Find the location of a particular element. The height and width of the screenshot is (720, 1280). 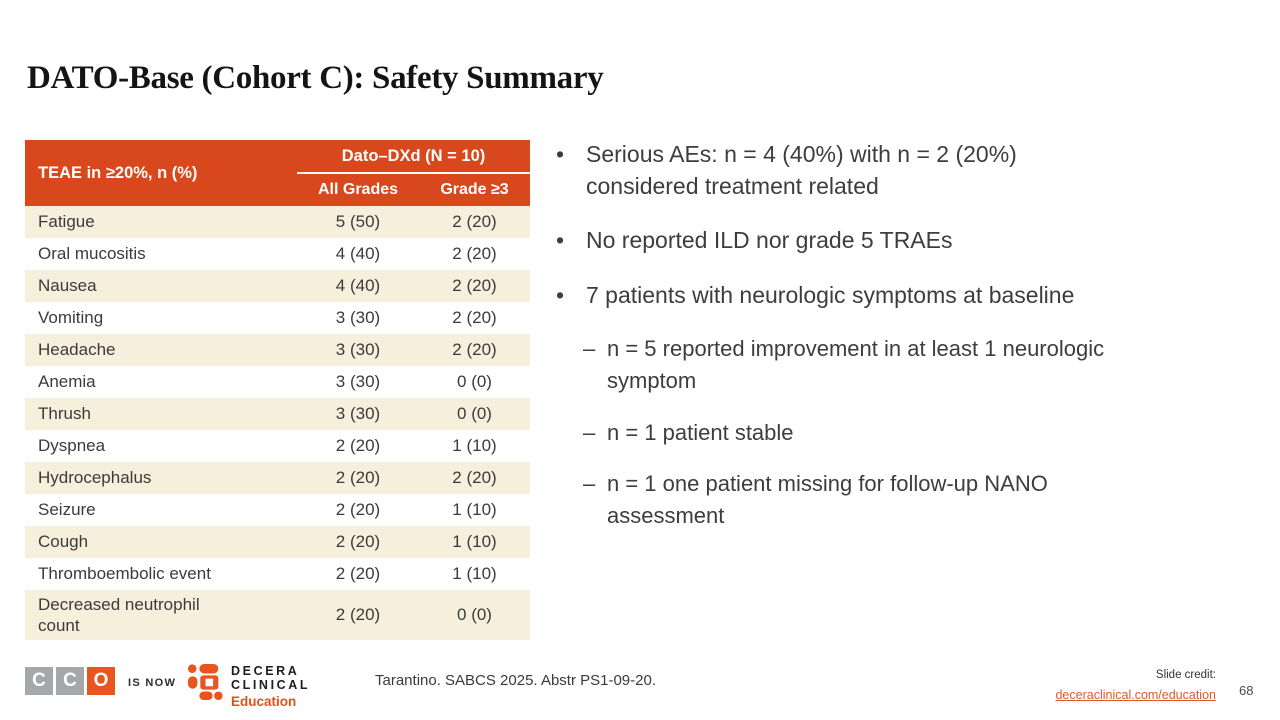

cco-logo-letter: O is located at coordinates (101, 681).